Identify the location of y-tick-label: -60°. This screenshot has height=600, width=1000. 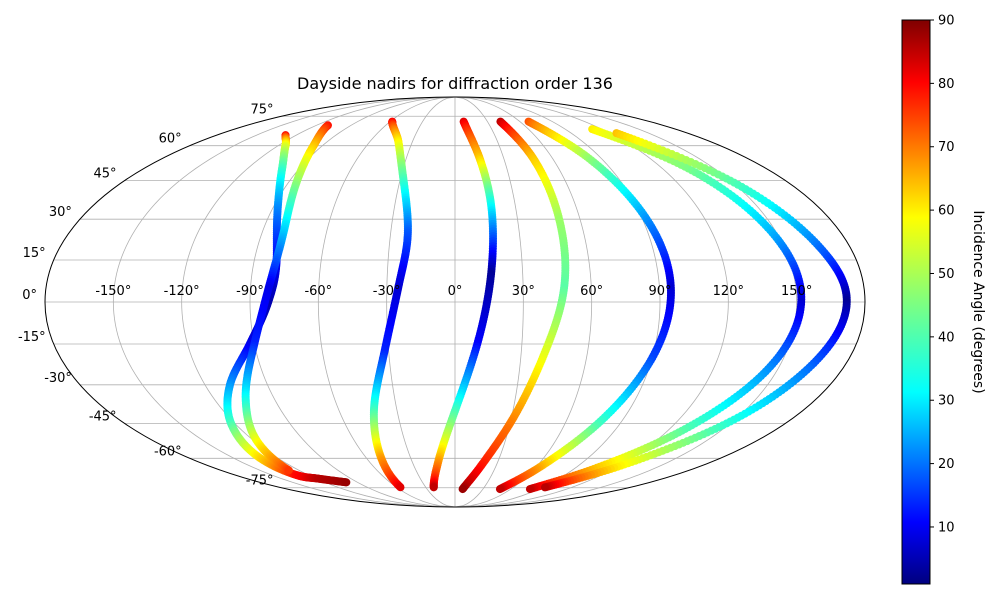
(168, 451).